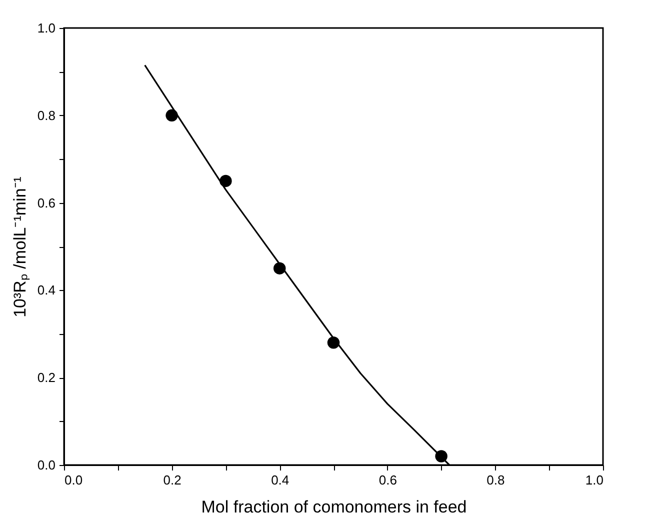 Image resolution: width=657 pixels, height=531 pixels. Describe the element at coordinates (594, 480) in the screenshot. I see `x-tick-label: 1.0` at that location.